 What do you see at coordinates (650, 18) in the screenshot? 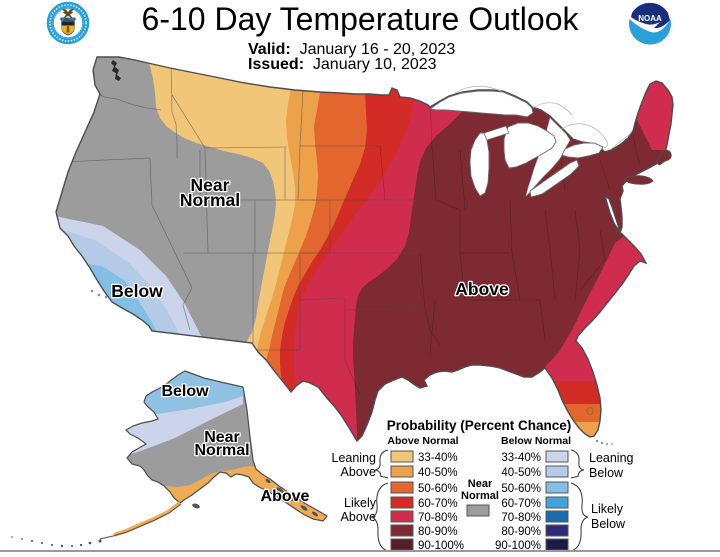
I see `svg-text: NOAA` at bounding box center [650, 18].